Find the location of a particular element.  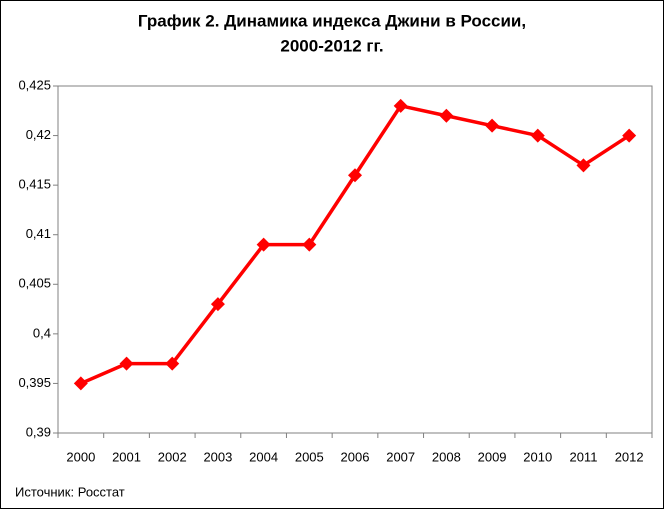

x-tick-label: 2010 is located at coordinates (537, 456).